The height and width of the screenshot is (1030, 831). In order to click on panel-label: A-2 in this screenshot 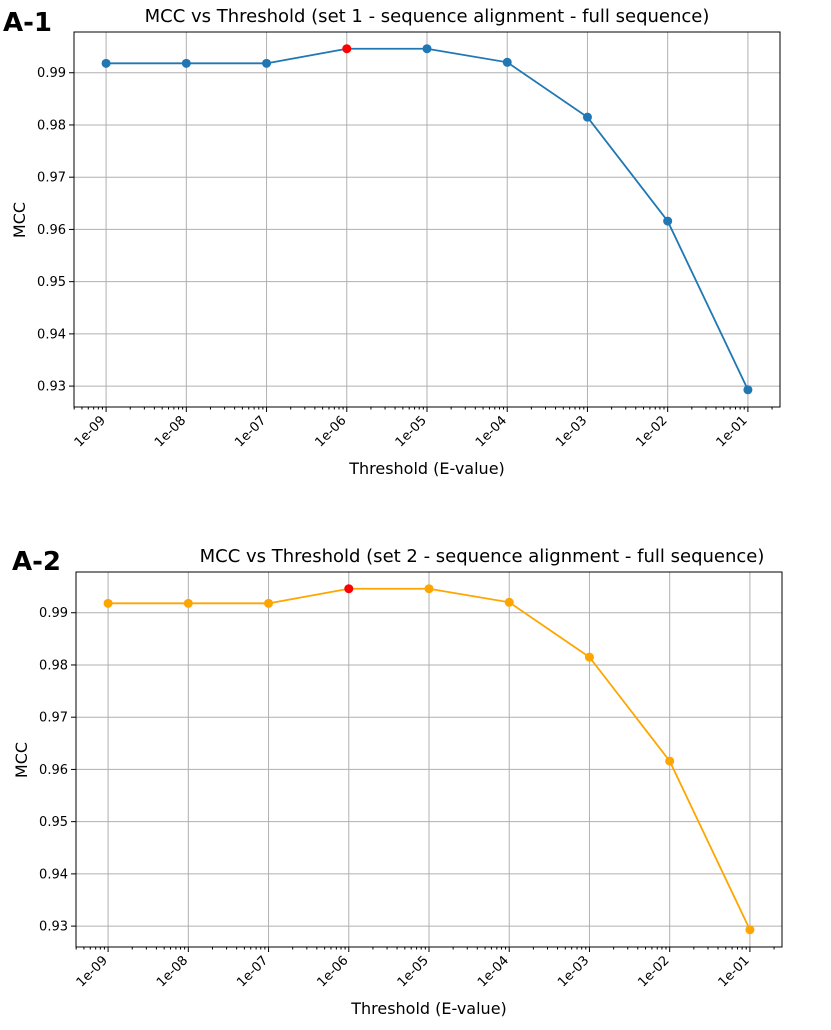, I will do `click(36, 562)`.